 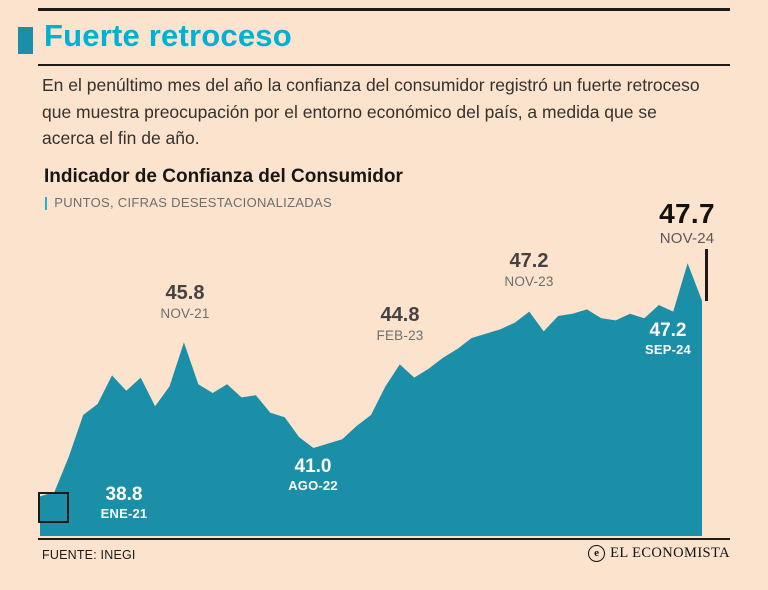 What do you see at coordinates (687, 239) in the screenshot?
I see `annotation-label: NOV-24` at bounding box center [687, 239].